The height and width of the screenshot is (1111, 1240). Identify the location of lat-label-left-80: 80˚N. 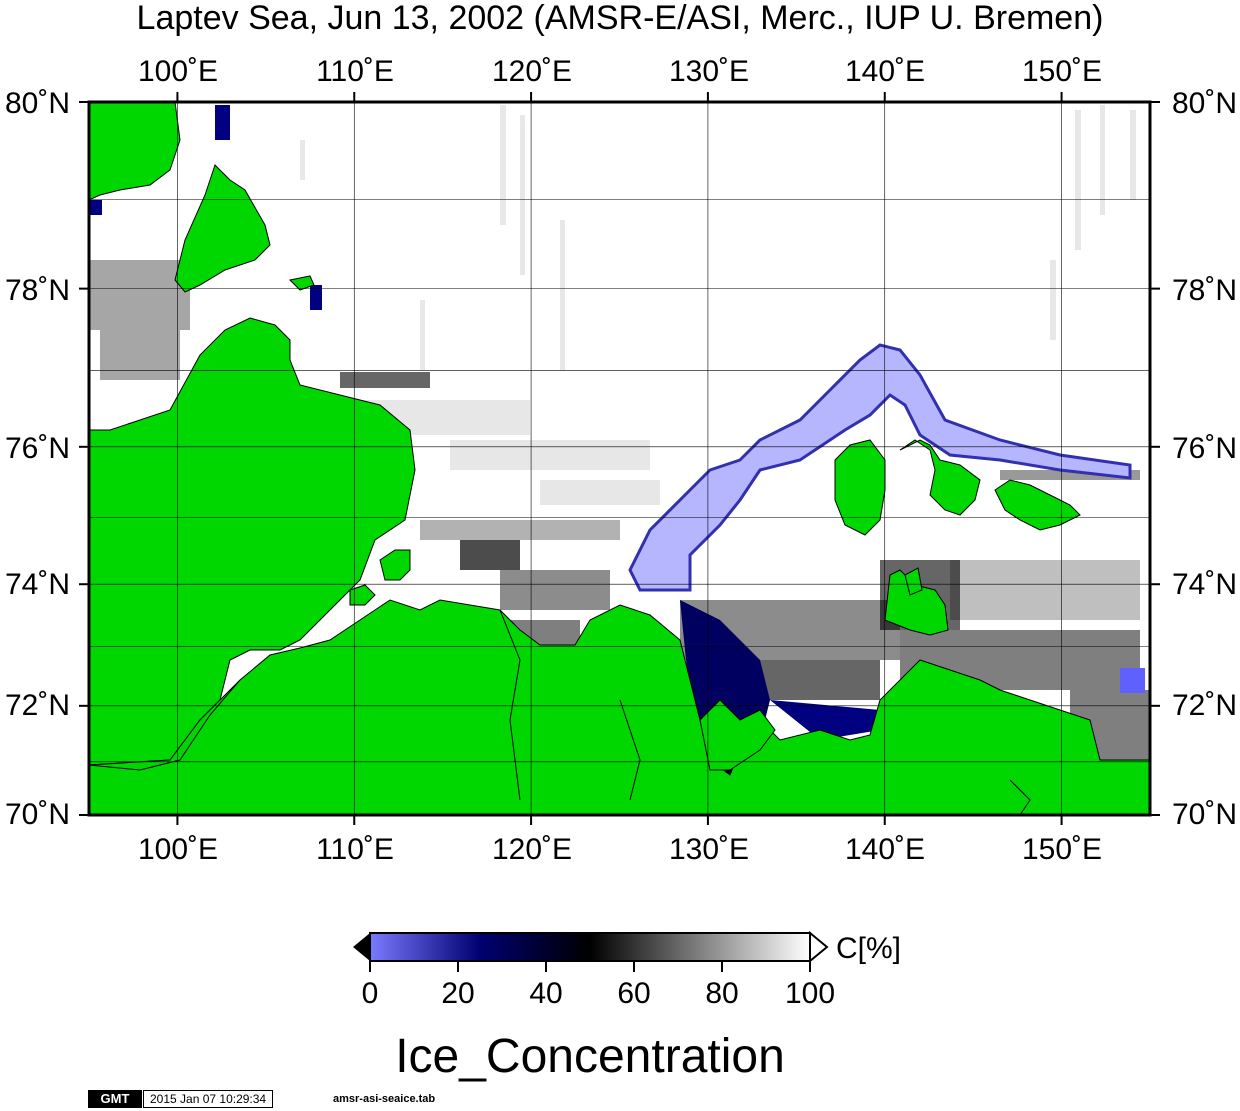
(37, 103).